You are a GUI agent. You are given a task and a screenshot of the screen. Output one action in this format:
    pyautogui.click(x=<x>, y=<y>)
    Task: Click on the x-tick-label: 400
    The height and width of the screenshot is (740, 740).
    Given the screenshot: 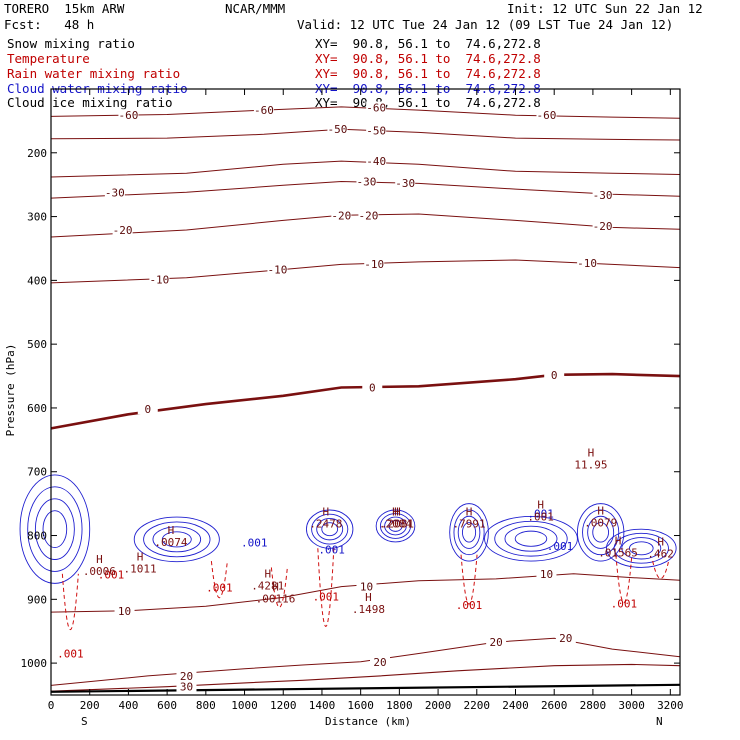 What is the action you would take?
    pyautogui.click(x=128, y=705)
    